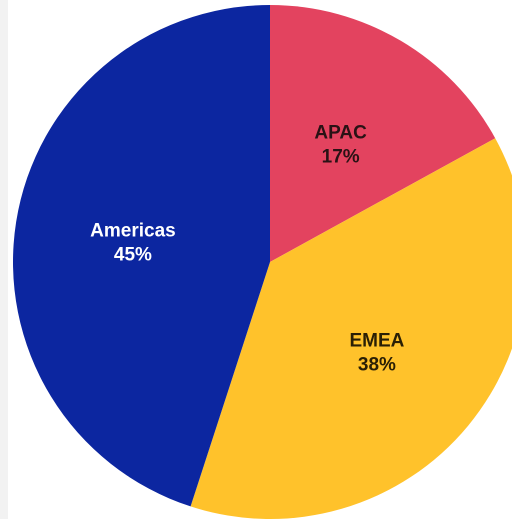  I want to click on pie-label-value: 45%, so click(133, 254).